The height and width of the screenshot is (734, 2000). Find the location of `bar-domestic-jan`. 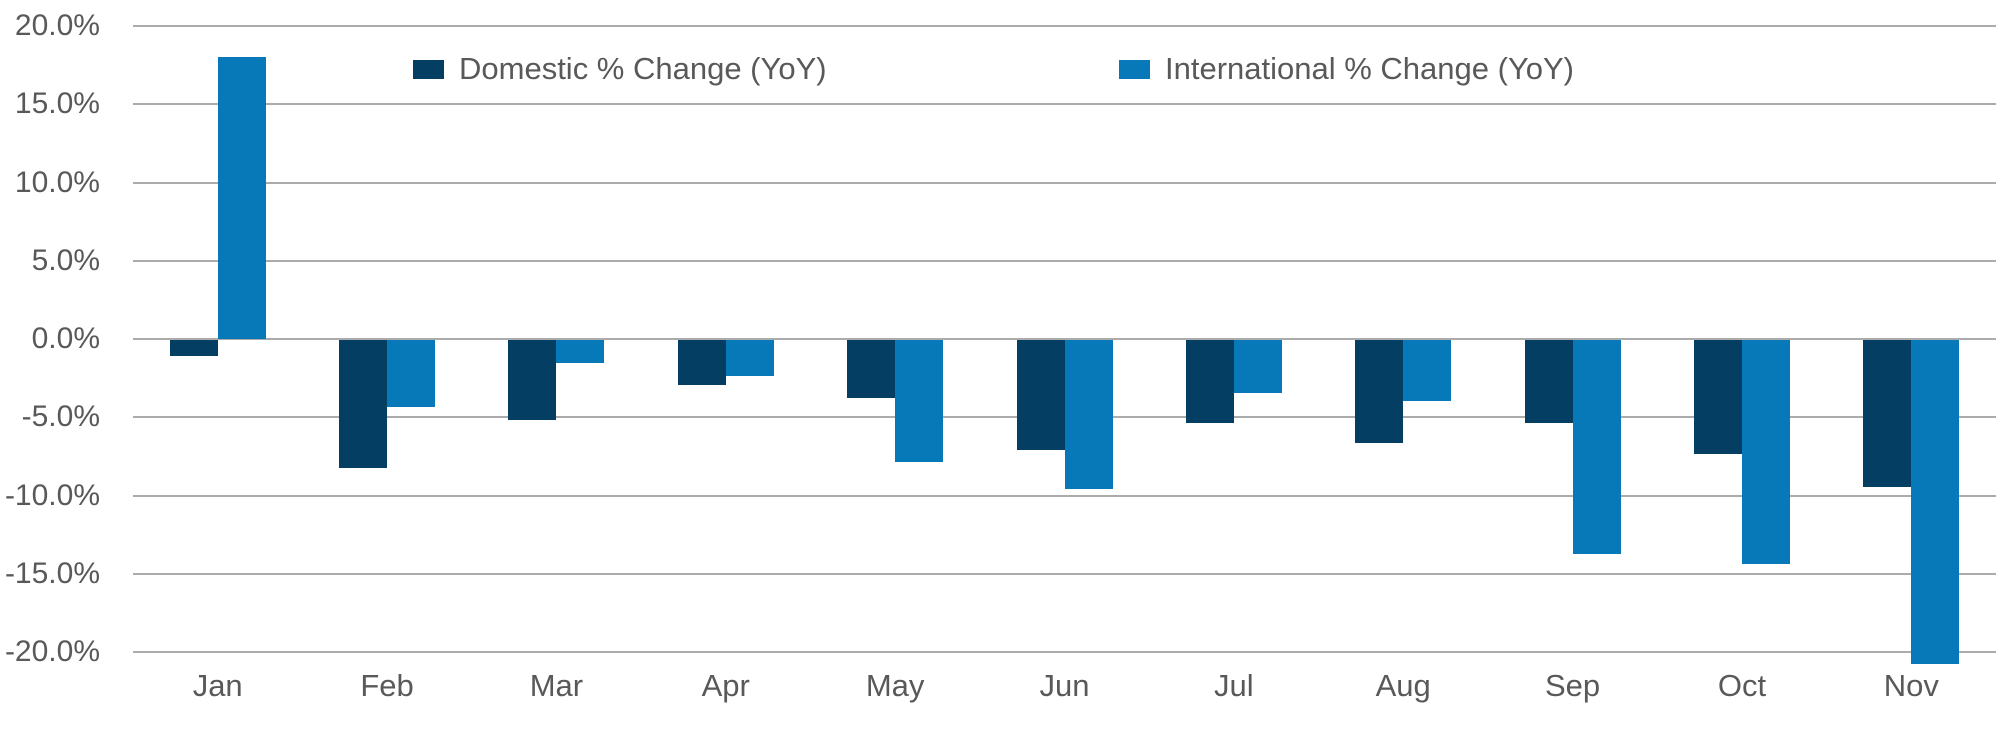

bar-domestic-jan is located at coordinates (194, 348).